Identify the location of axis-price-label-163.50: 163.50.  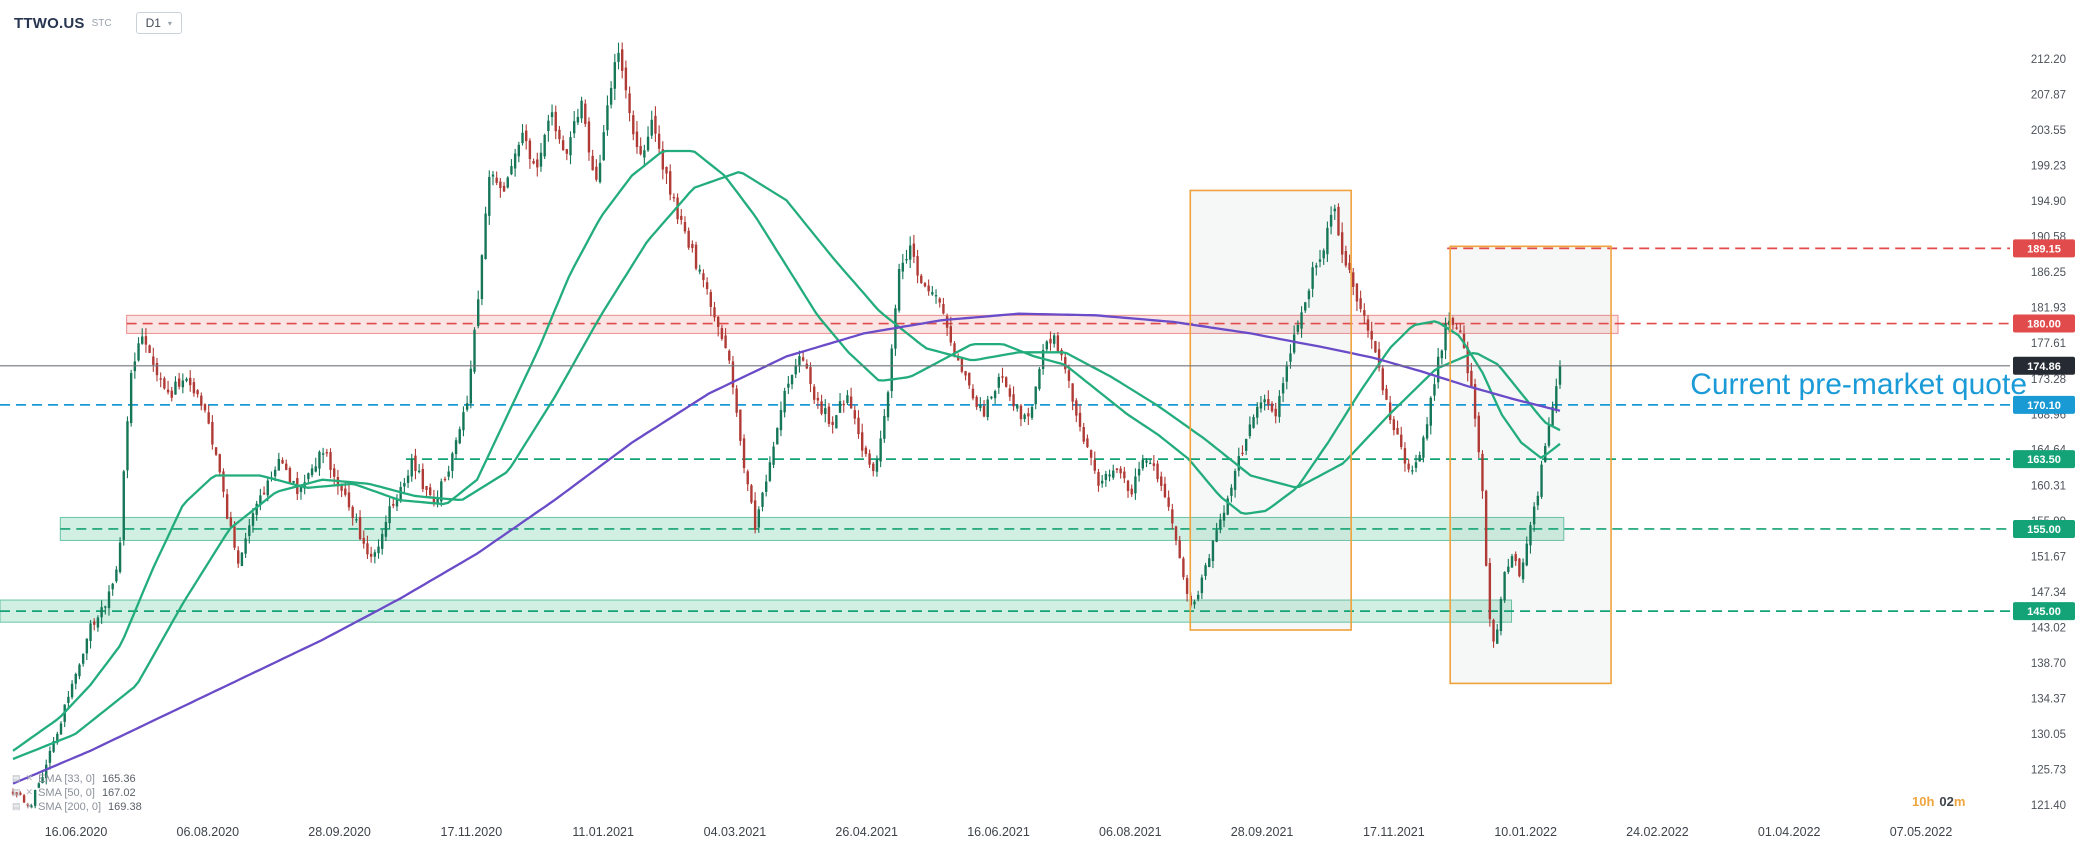
(2044, 459).